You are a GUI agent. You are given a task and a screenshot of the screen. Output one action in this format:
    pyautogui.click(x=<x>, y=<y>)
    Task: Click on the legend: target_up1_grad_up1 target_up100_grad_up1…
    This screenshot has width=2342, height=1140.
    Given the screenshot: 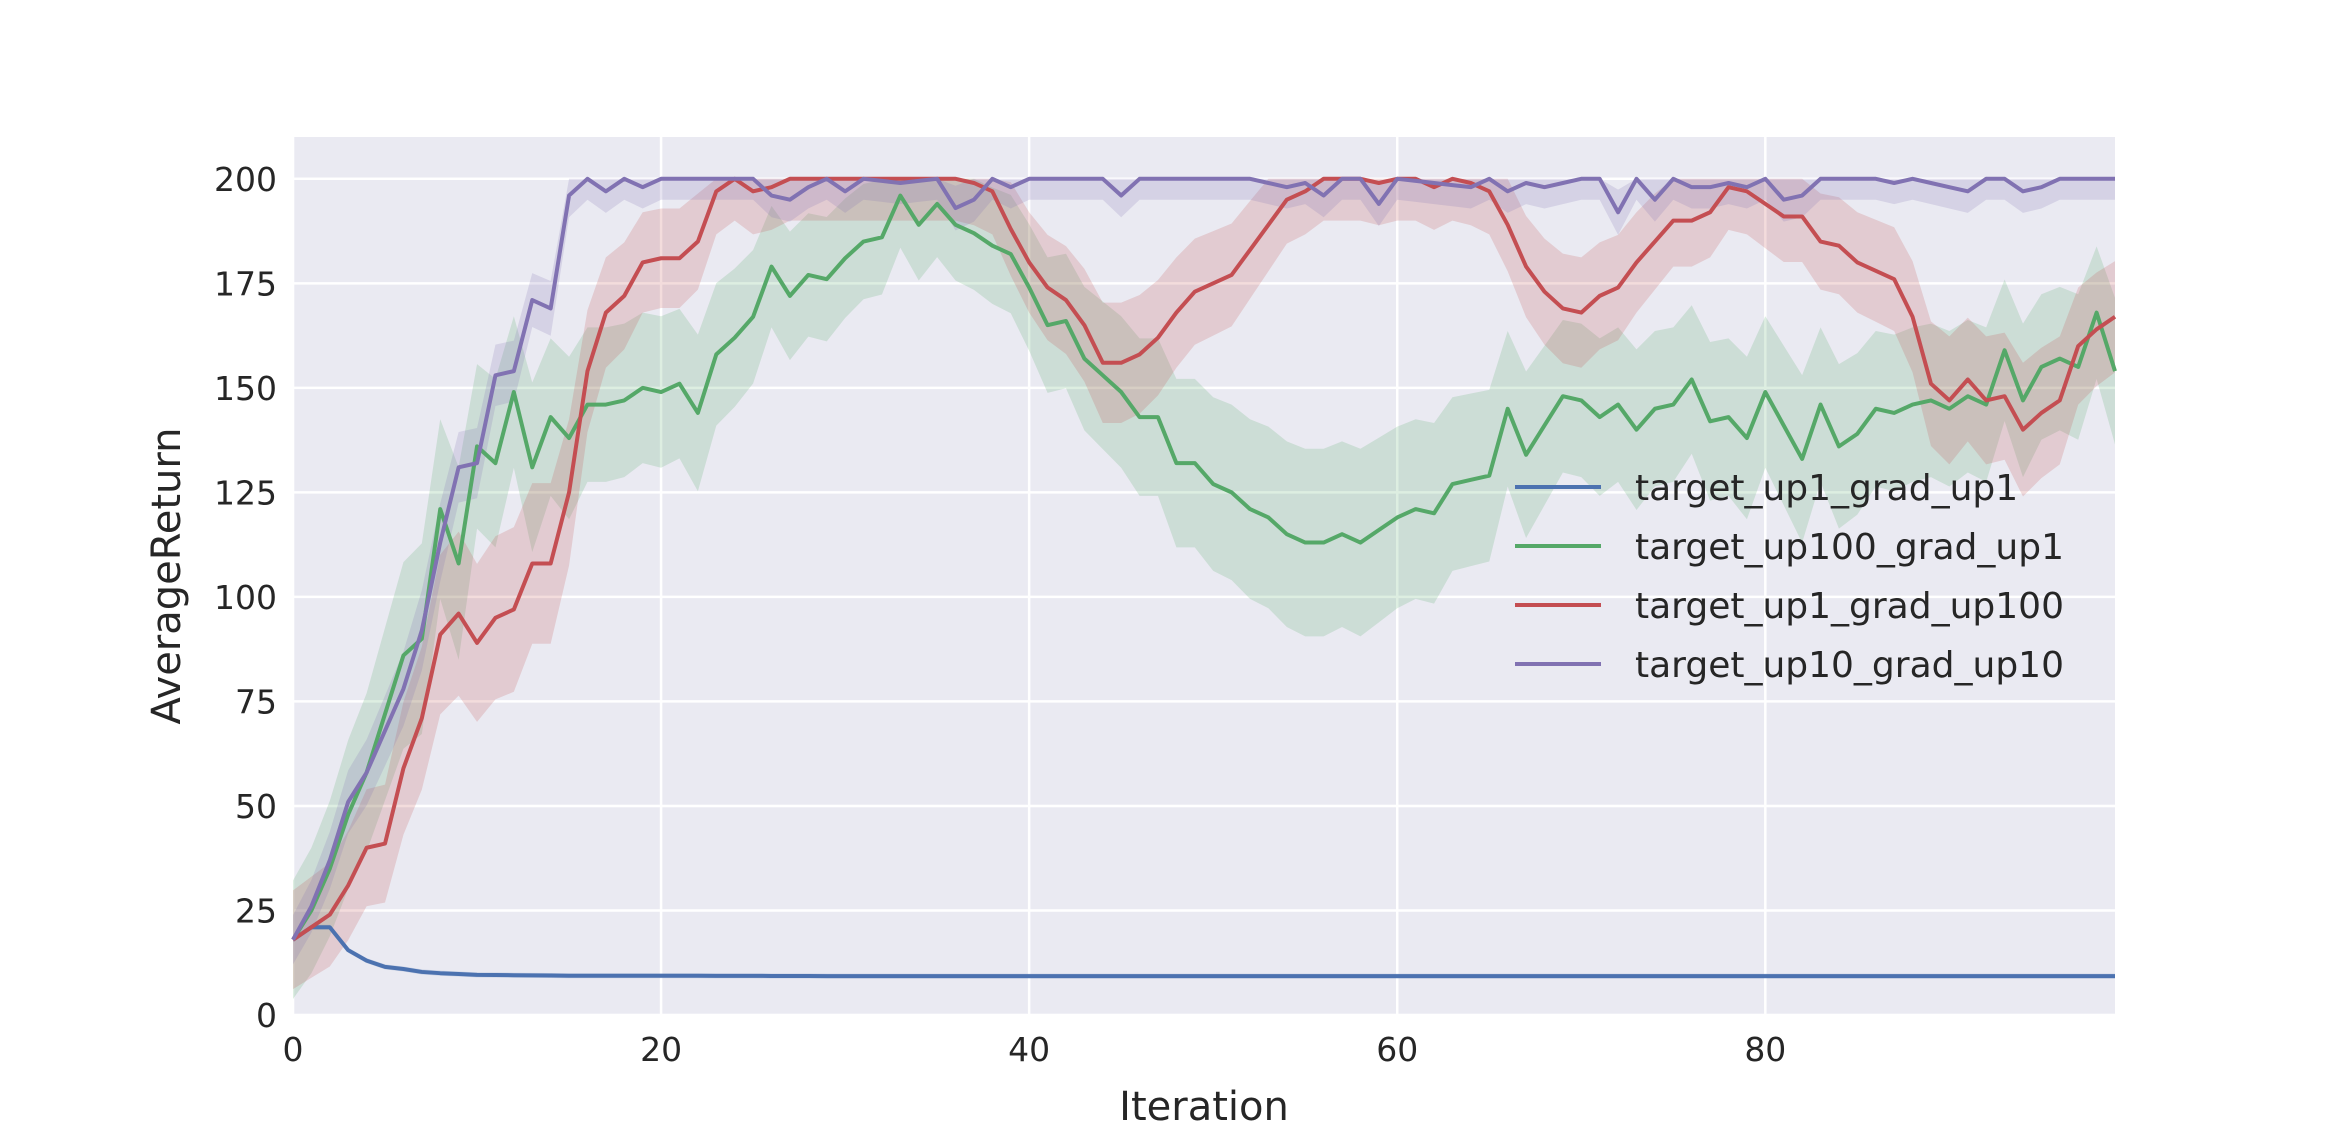 What is the action you would take?
    pyautogui.click(x=1789, y=577)
    